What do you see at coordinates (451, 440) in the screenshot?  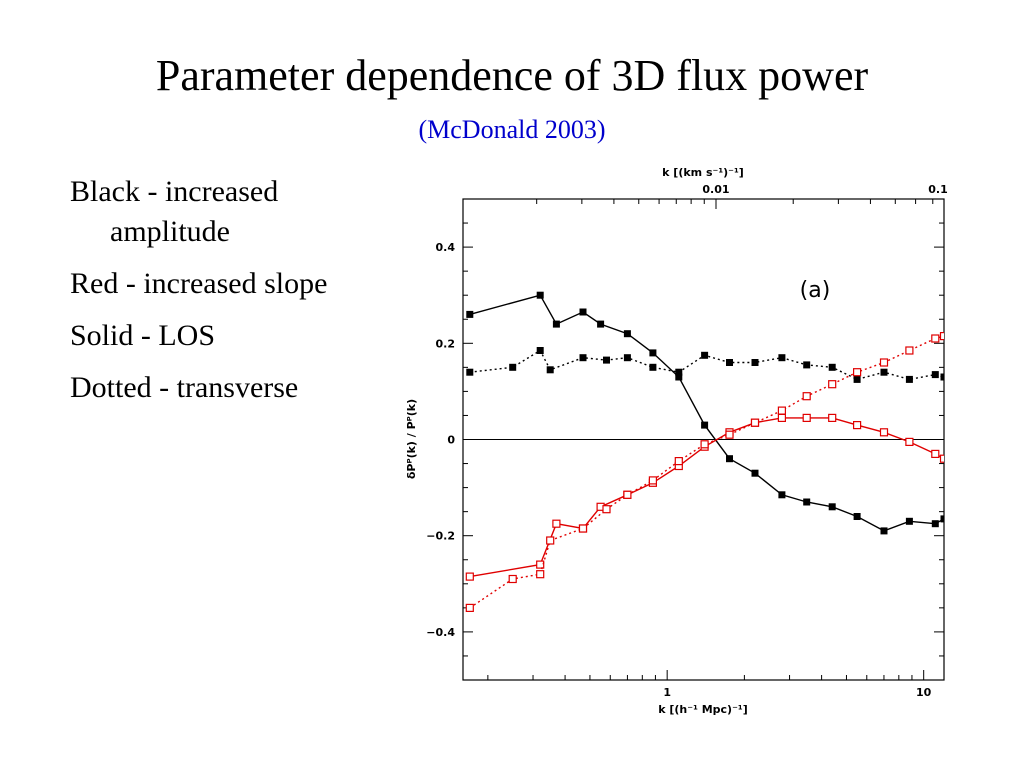 I see `y-tick-label: 0` at bounding box center [451, 440].